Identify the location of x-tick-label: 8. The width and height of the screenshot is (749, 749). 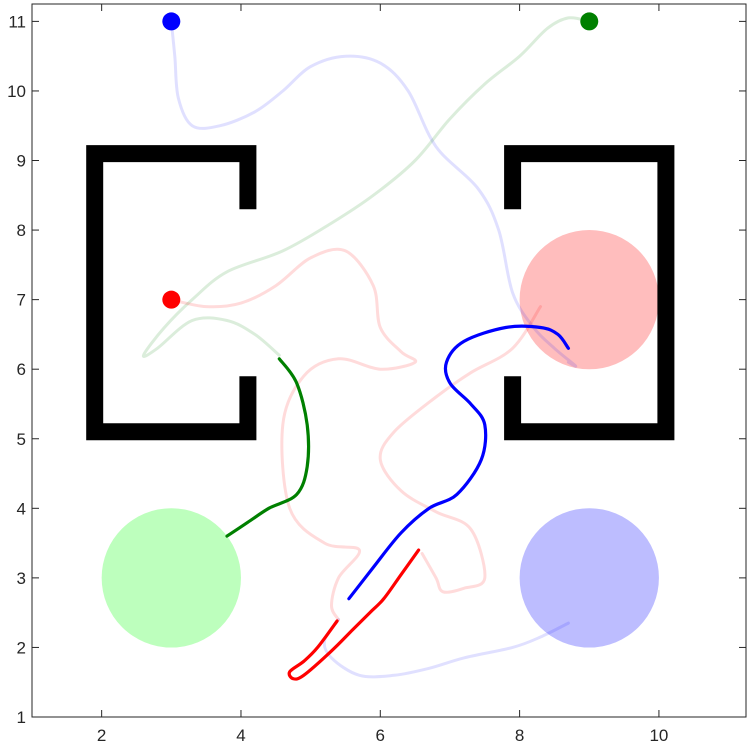
(519, 735).